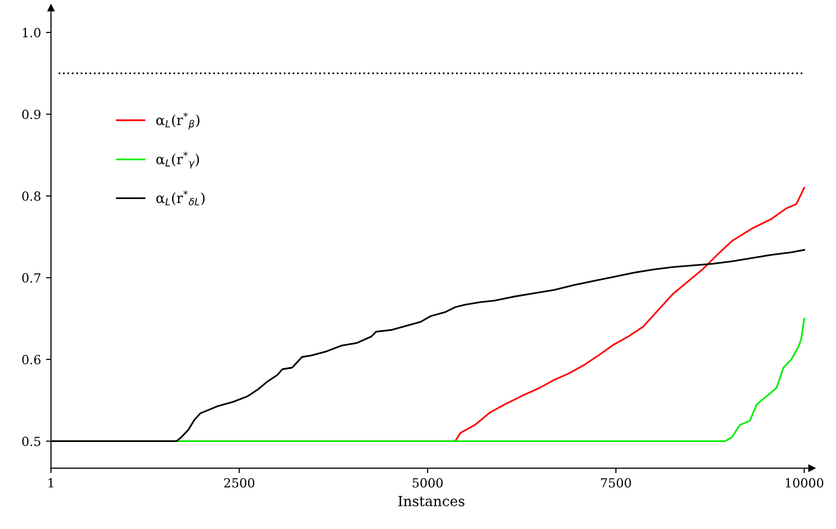 The height and width of the screenshot is (529, 836). Describe the element at coordinates (51, 483) in the screenshot. I see `x-tick-label: 1` at that location.